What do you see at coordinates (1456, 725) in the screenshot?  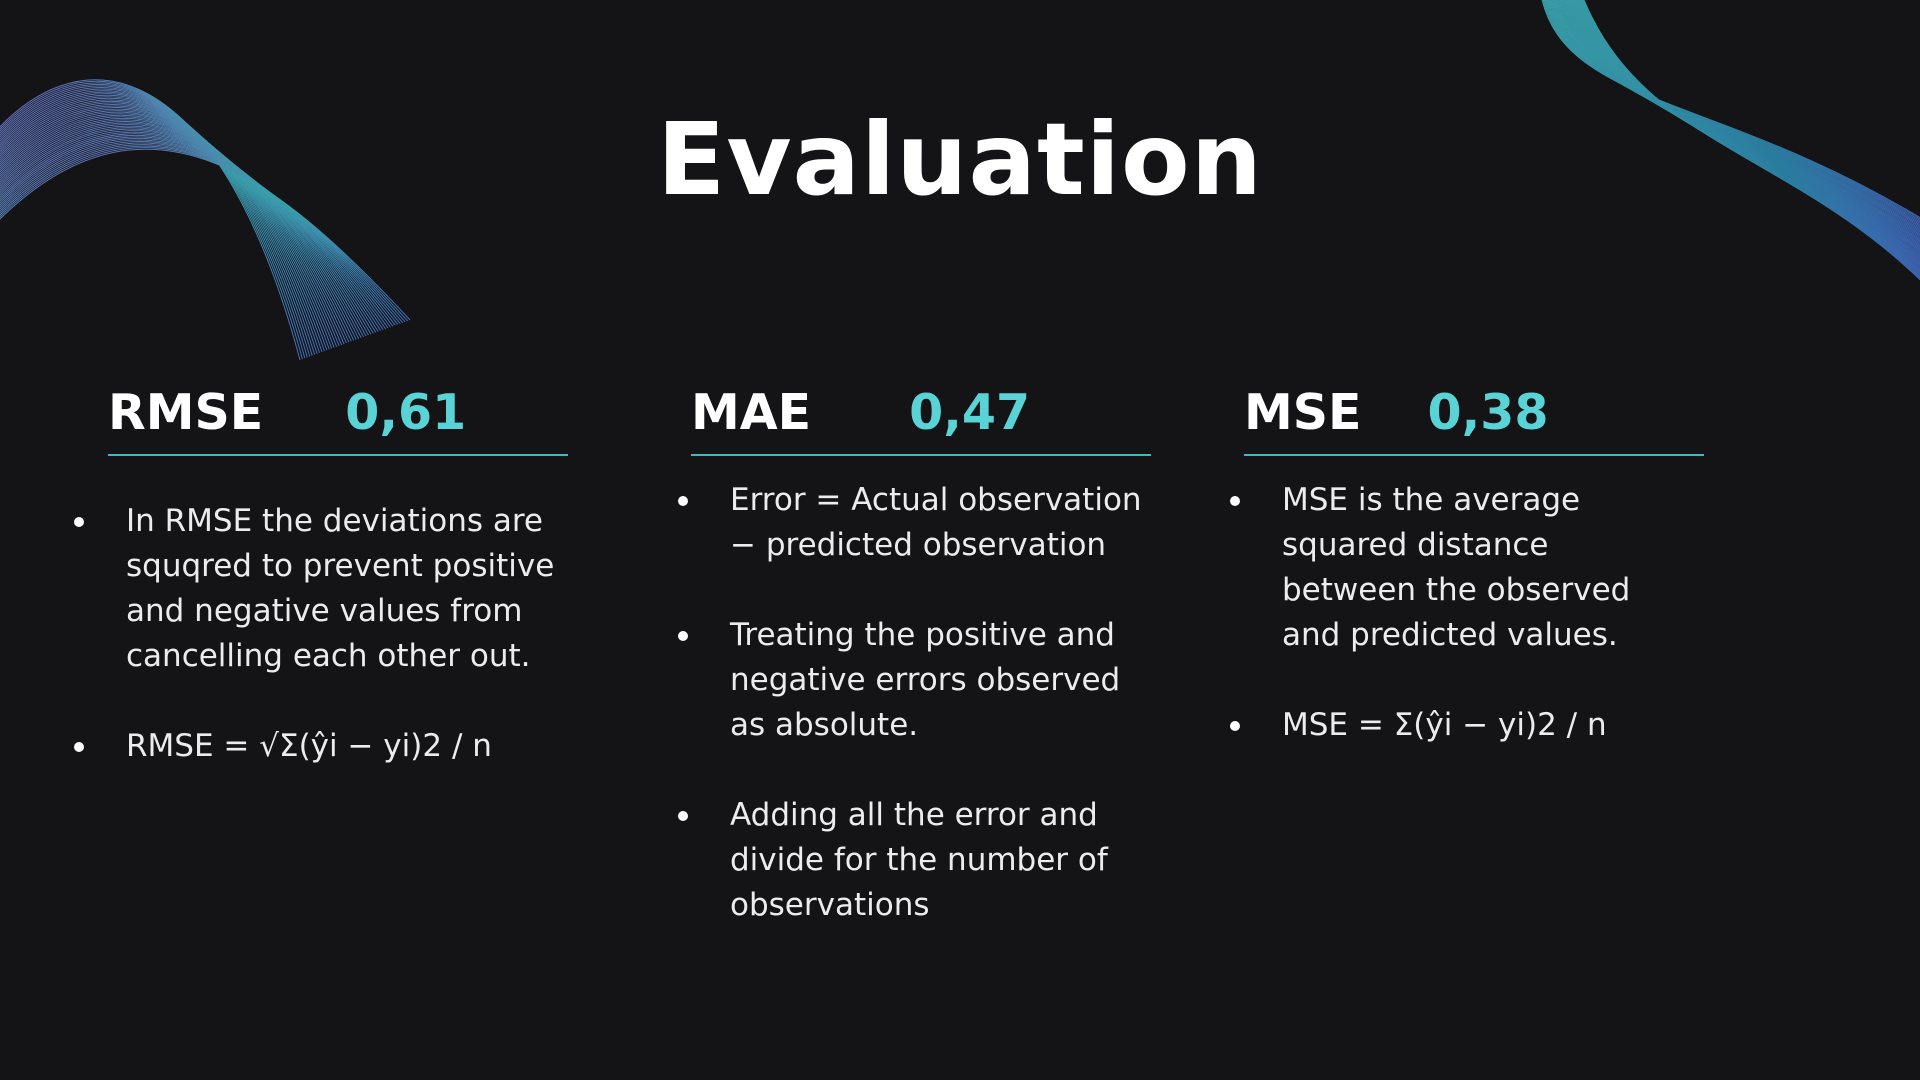 I see `bullet-item: MSE = Σ(ŷi − yi)2 / n` at bounding box center [1456, 725].